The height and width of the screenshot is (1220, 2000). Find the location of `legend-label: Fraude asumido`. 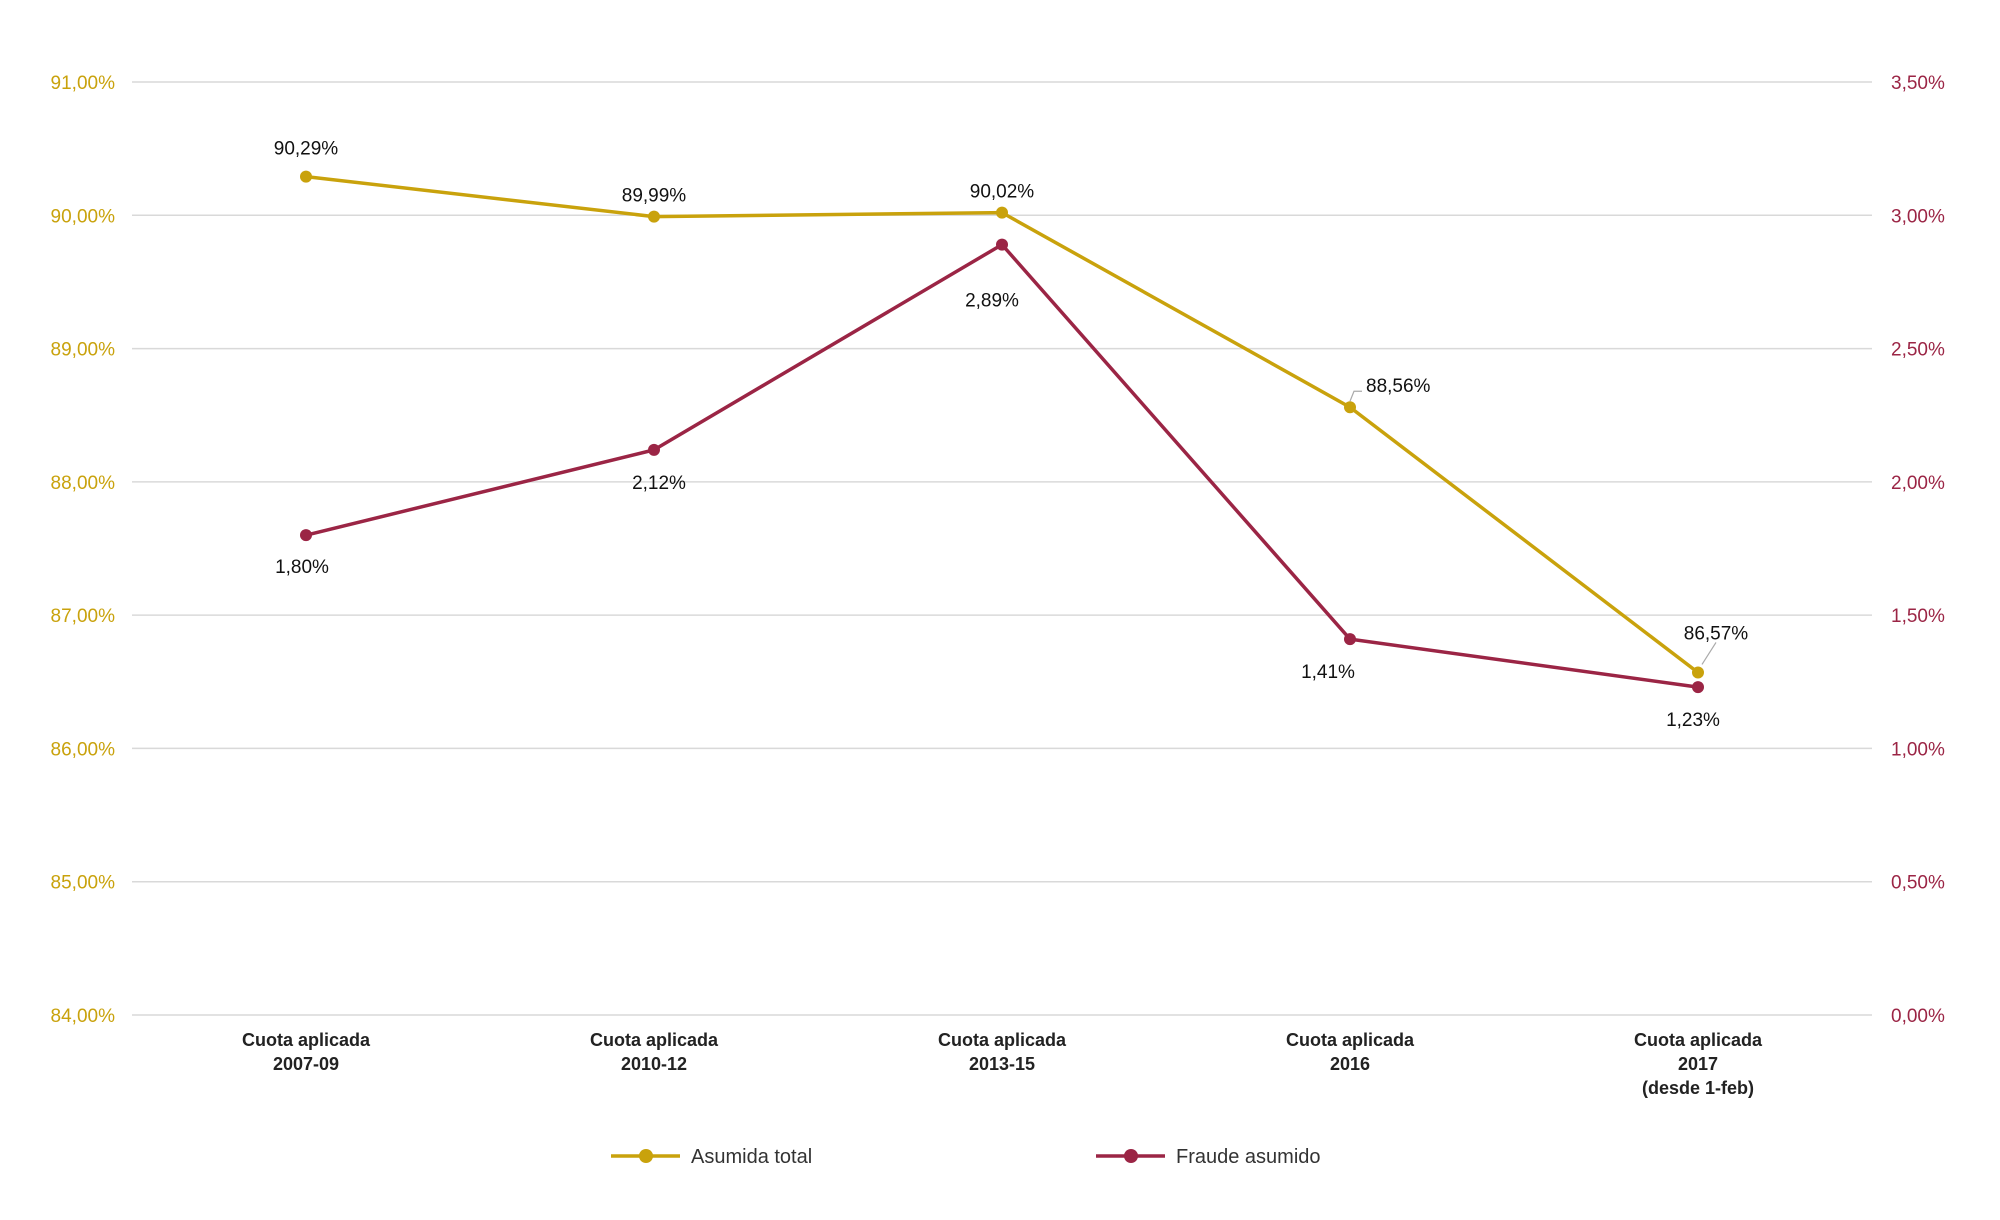

legend-label: Fraude asumido is located at coordinates (1248, 1157).